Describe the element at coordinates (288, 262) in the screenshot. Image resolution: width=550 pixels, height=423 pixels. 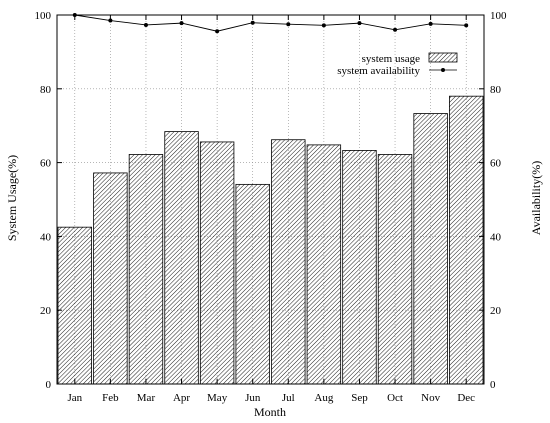
I see `bar-jul` at that location.